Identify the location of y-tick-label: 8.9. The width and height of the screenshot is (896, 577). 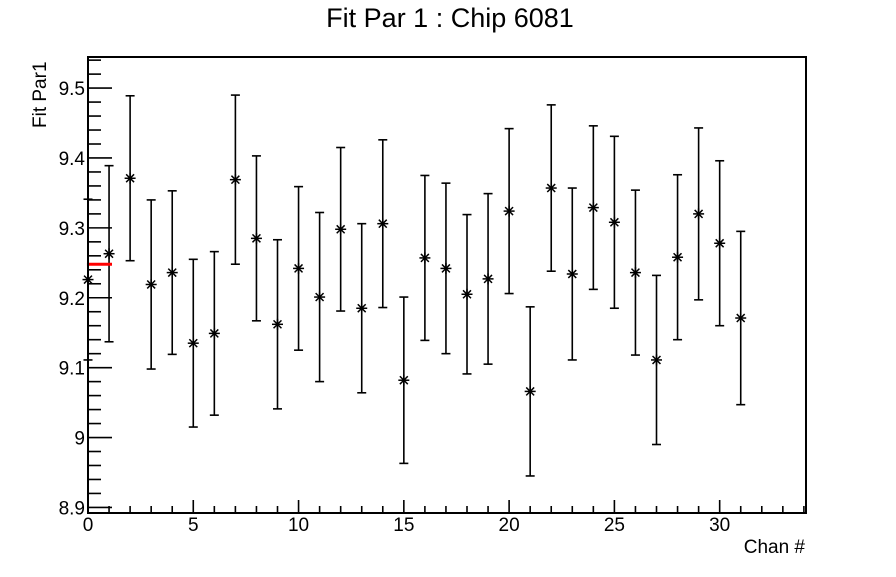
(72, 508).